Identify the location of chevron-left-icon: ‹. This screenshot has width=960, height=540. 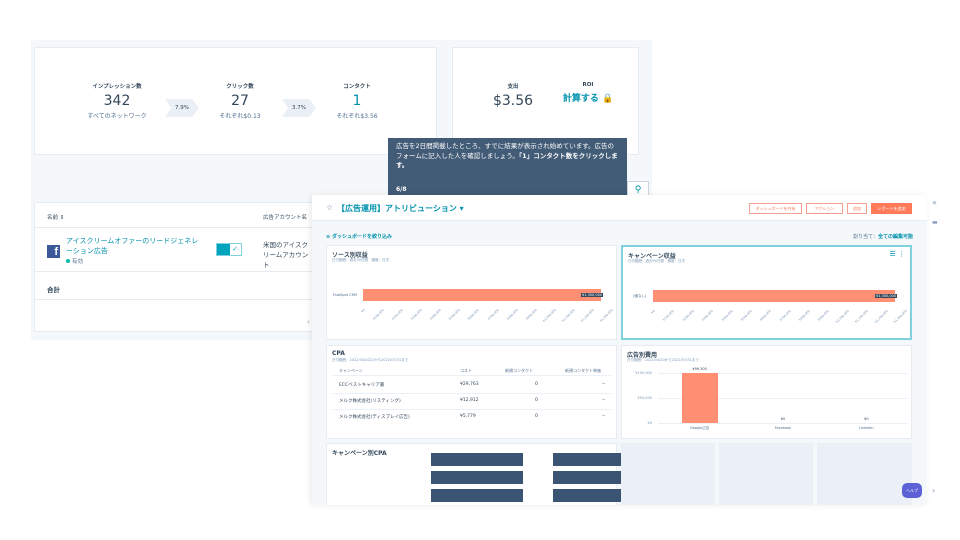
(308, 322).